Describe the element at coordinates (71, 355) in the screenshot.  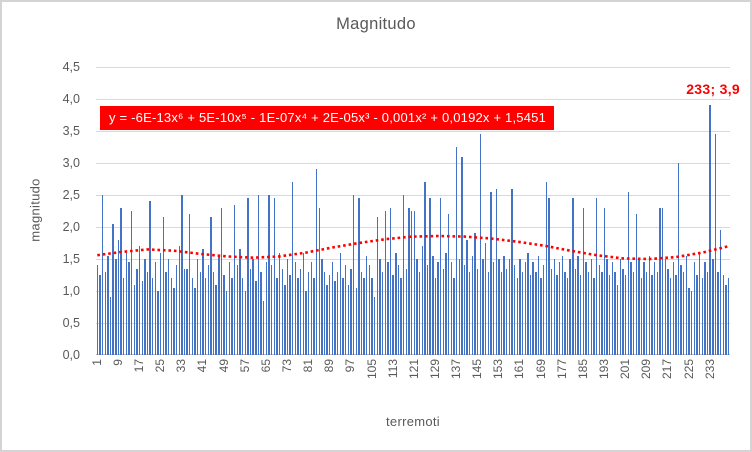
I see `y-tick-label: 0,0` at that location.